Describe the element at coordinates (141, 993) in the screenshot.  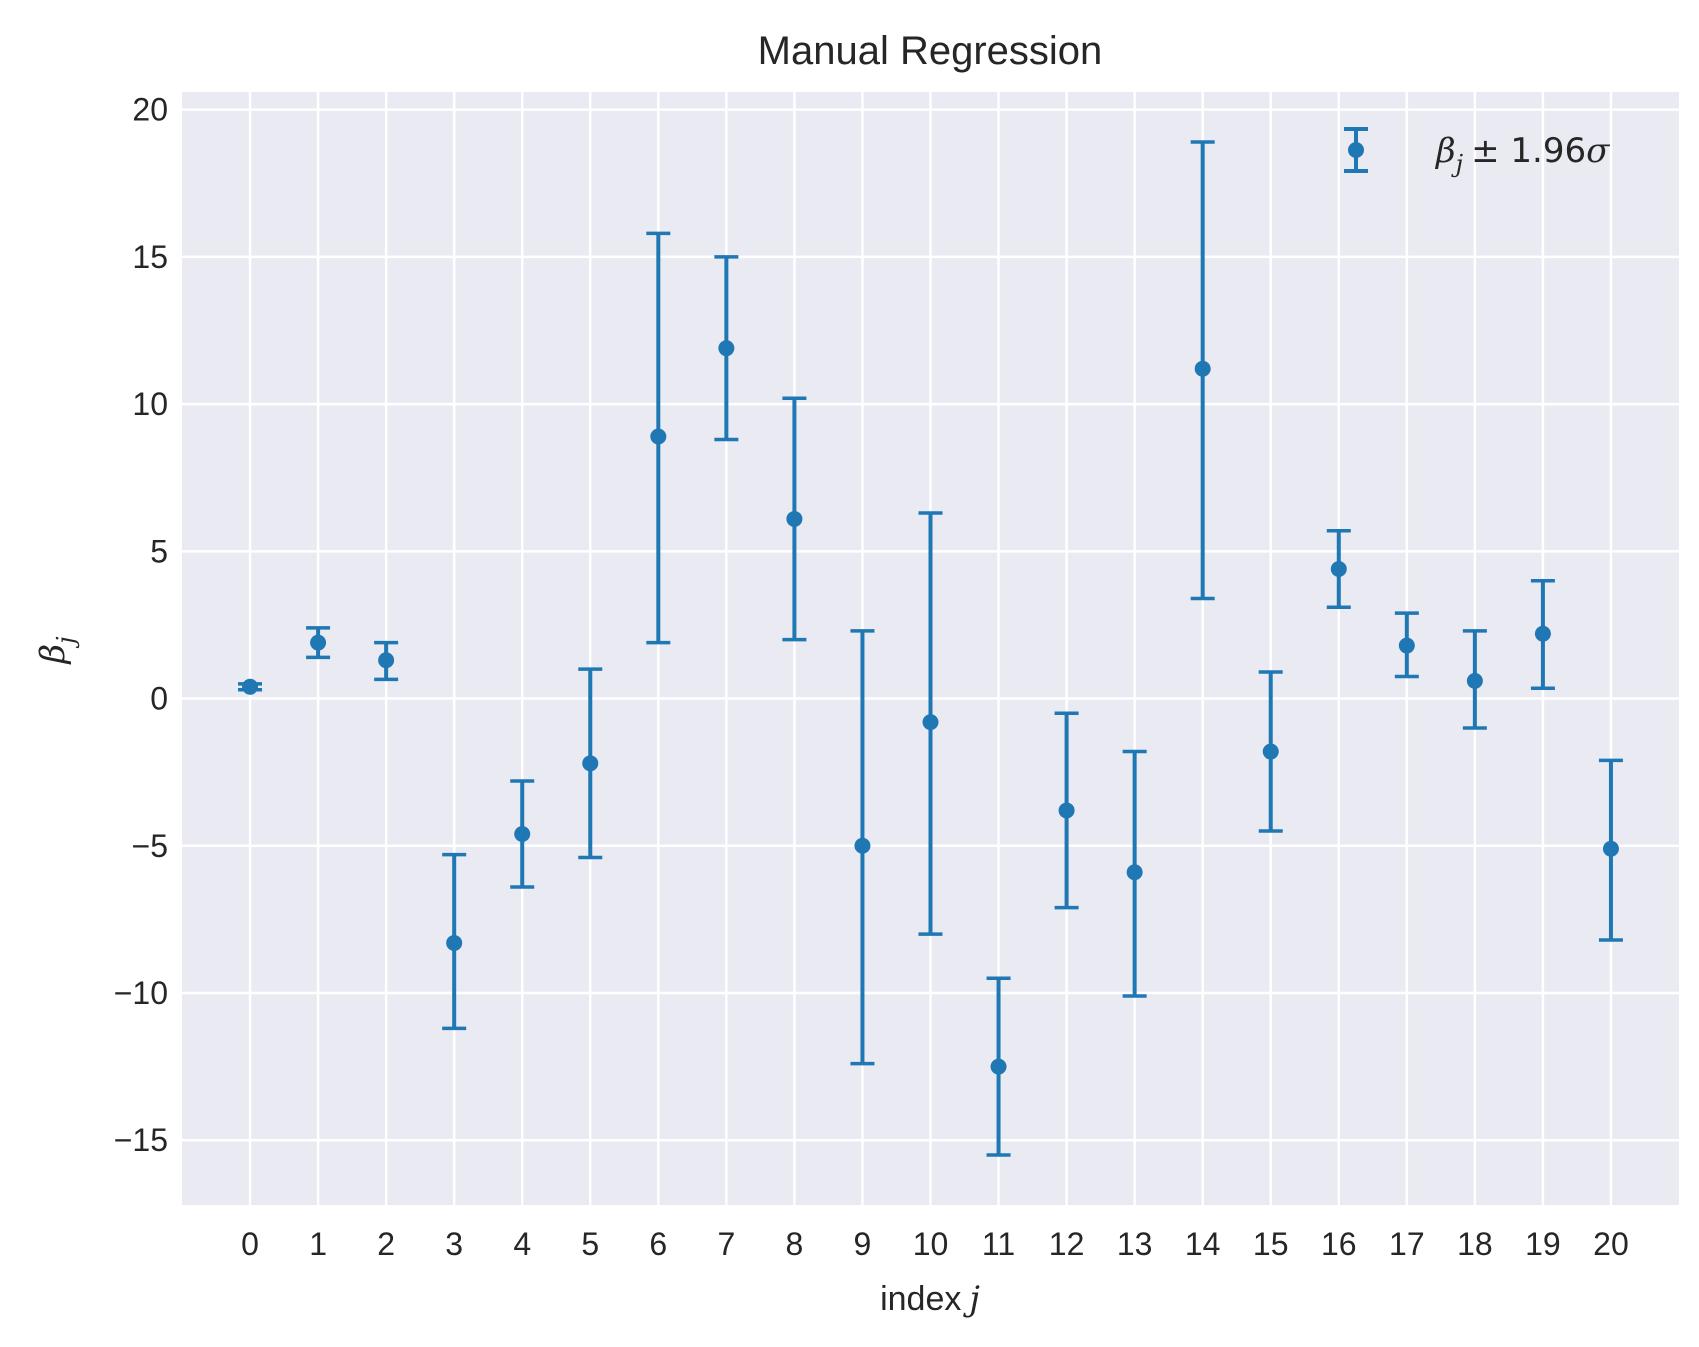
I see `y-tick-label: −10` at that location.